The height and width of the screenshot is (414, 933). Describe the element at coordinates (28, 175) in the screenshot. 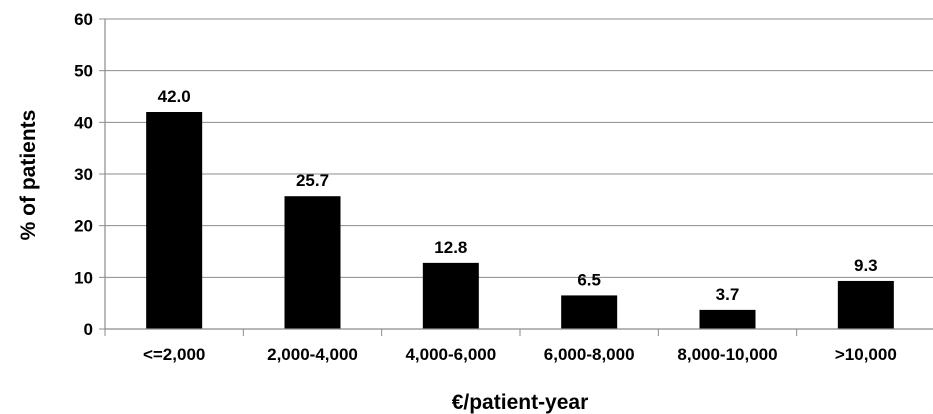

I see `y-axis-title: % of patients` at that location.